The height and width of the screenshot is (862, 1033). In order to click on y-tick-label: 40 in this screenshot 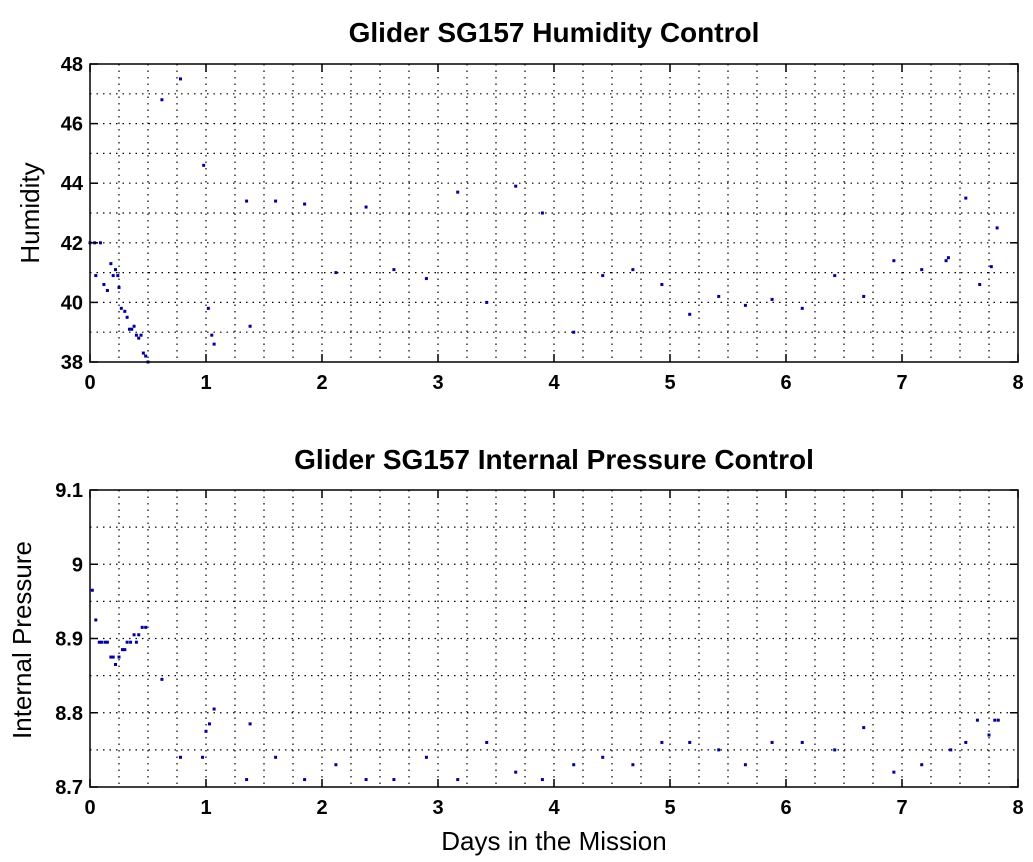, I will do `click(72, 303)`.